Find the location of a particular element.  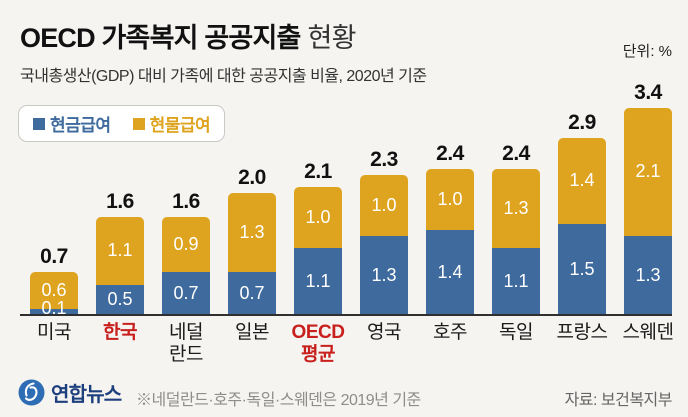

category-label: 독일 is located at coordinates (516, 332).